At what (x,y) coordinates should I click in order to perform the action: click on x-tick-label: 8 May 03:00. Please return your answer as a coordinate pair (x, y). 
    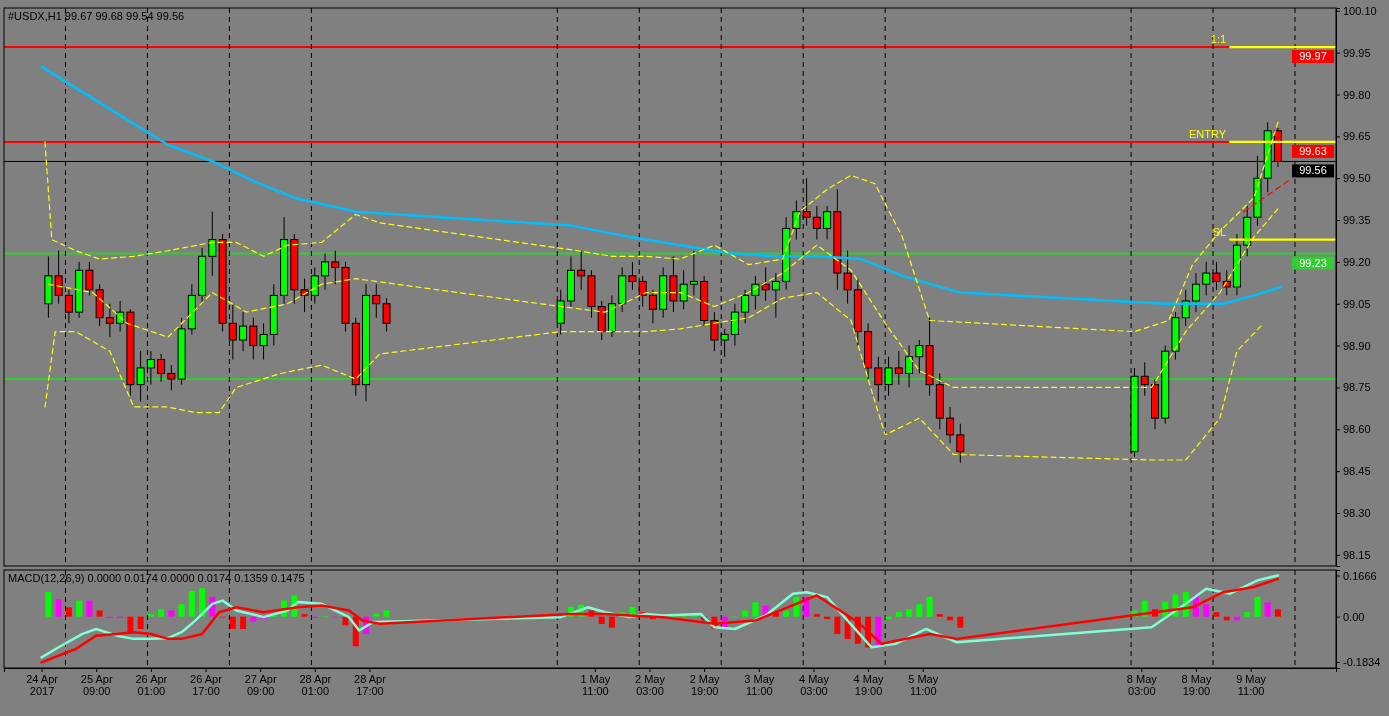
    Looking at the image, I should click on (1142, 684).